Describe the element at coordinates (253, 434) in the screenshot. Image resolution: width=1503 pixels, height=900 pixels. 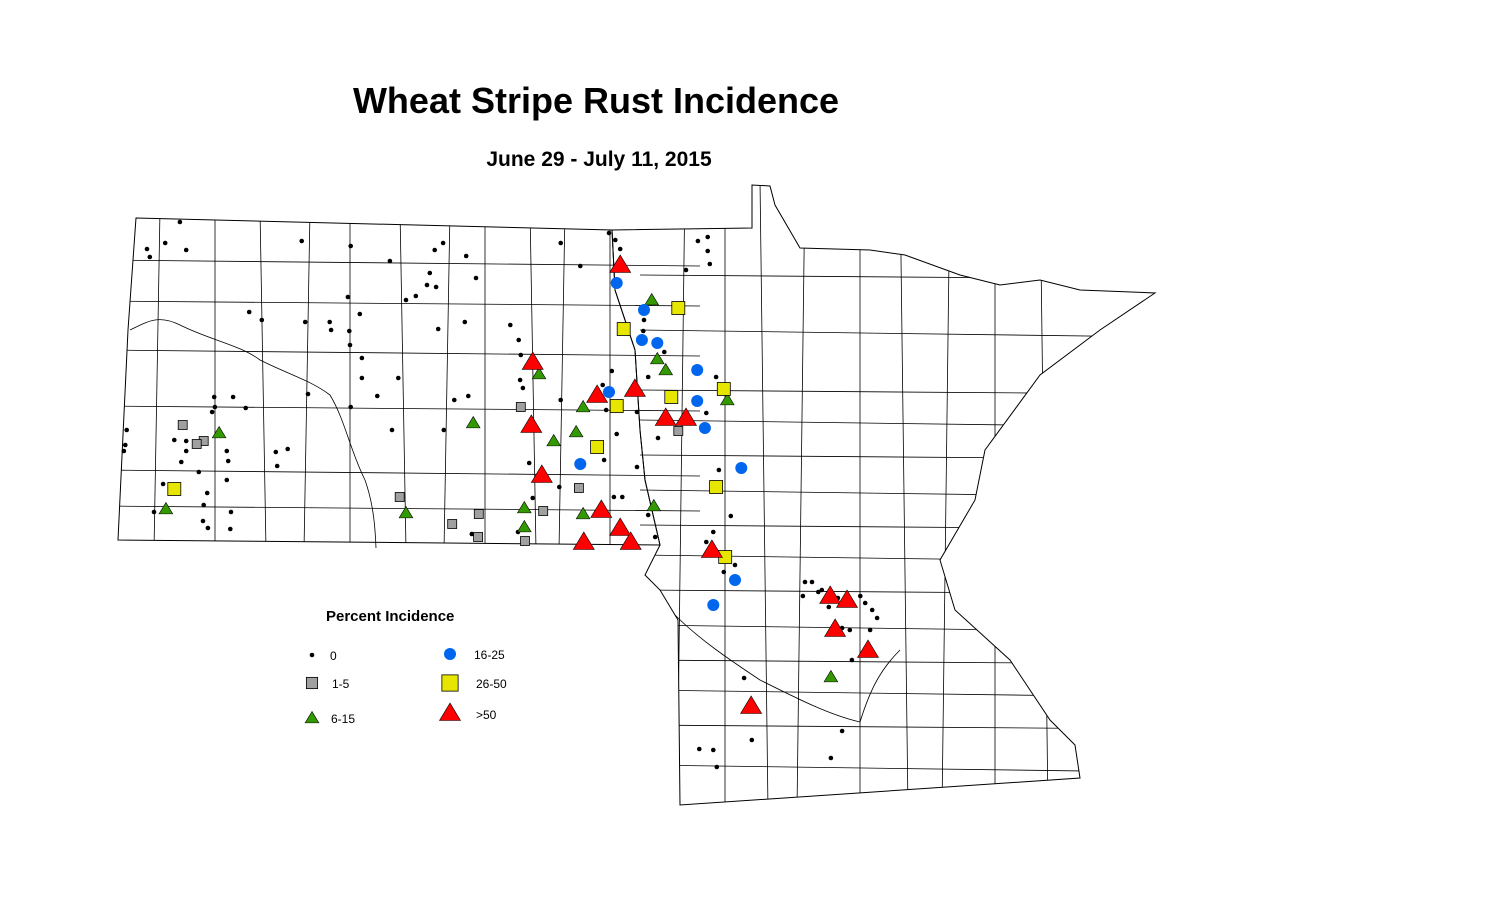
I see `missouri-river` at that location.